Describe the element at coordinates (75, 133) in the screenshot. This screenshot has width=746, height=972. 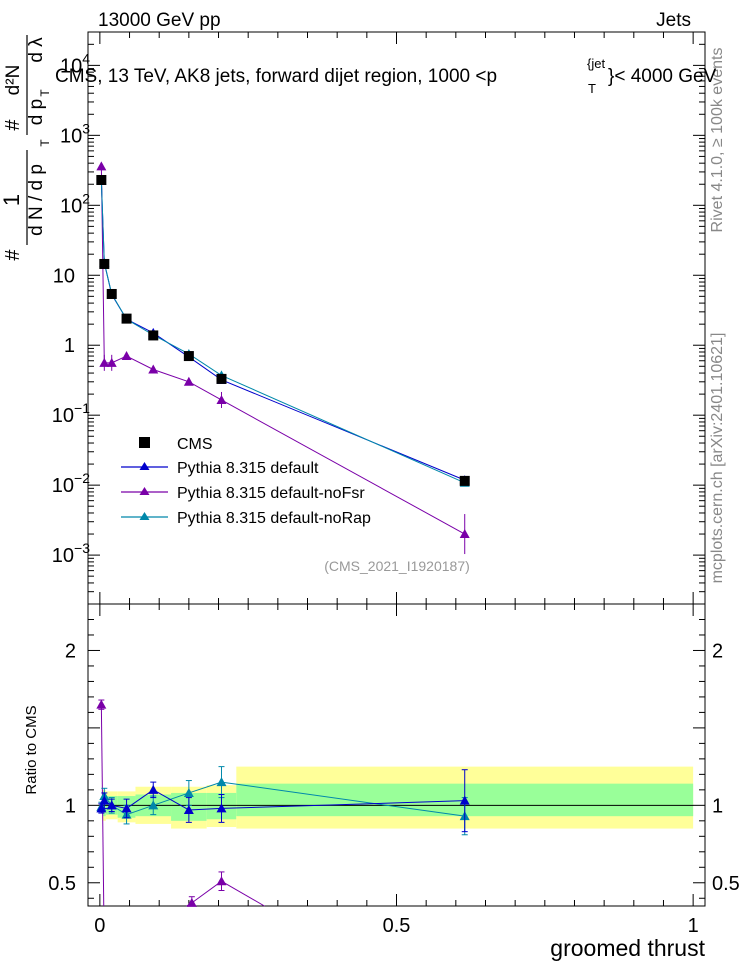
I see `upper-ytick-label: 10³` at that location.